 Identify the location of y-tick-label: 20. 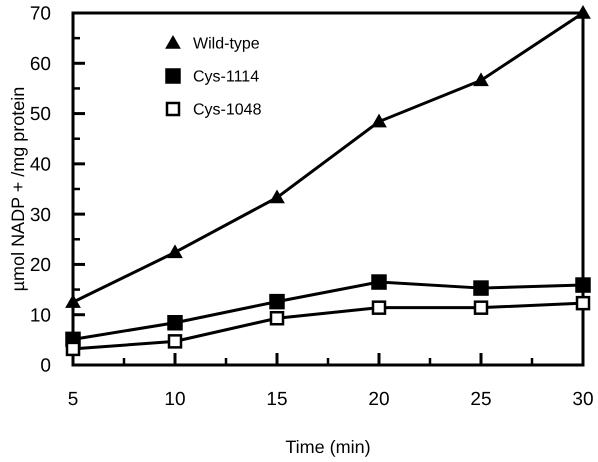
(40, 265).